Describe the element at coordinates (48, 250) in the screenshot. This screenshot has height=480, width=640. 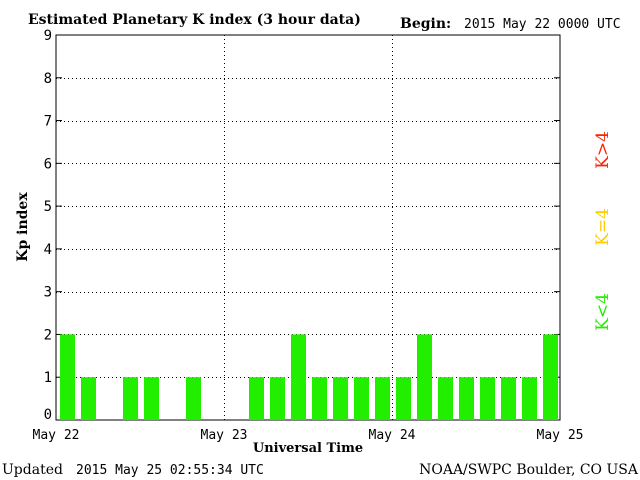
I see `y-tick-label: 4` at that location.